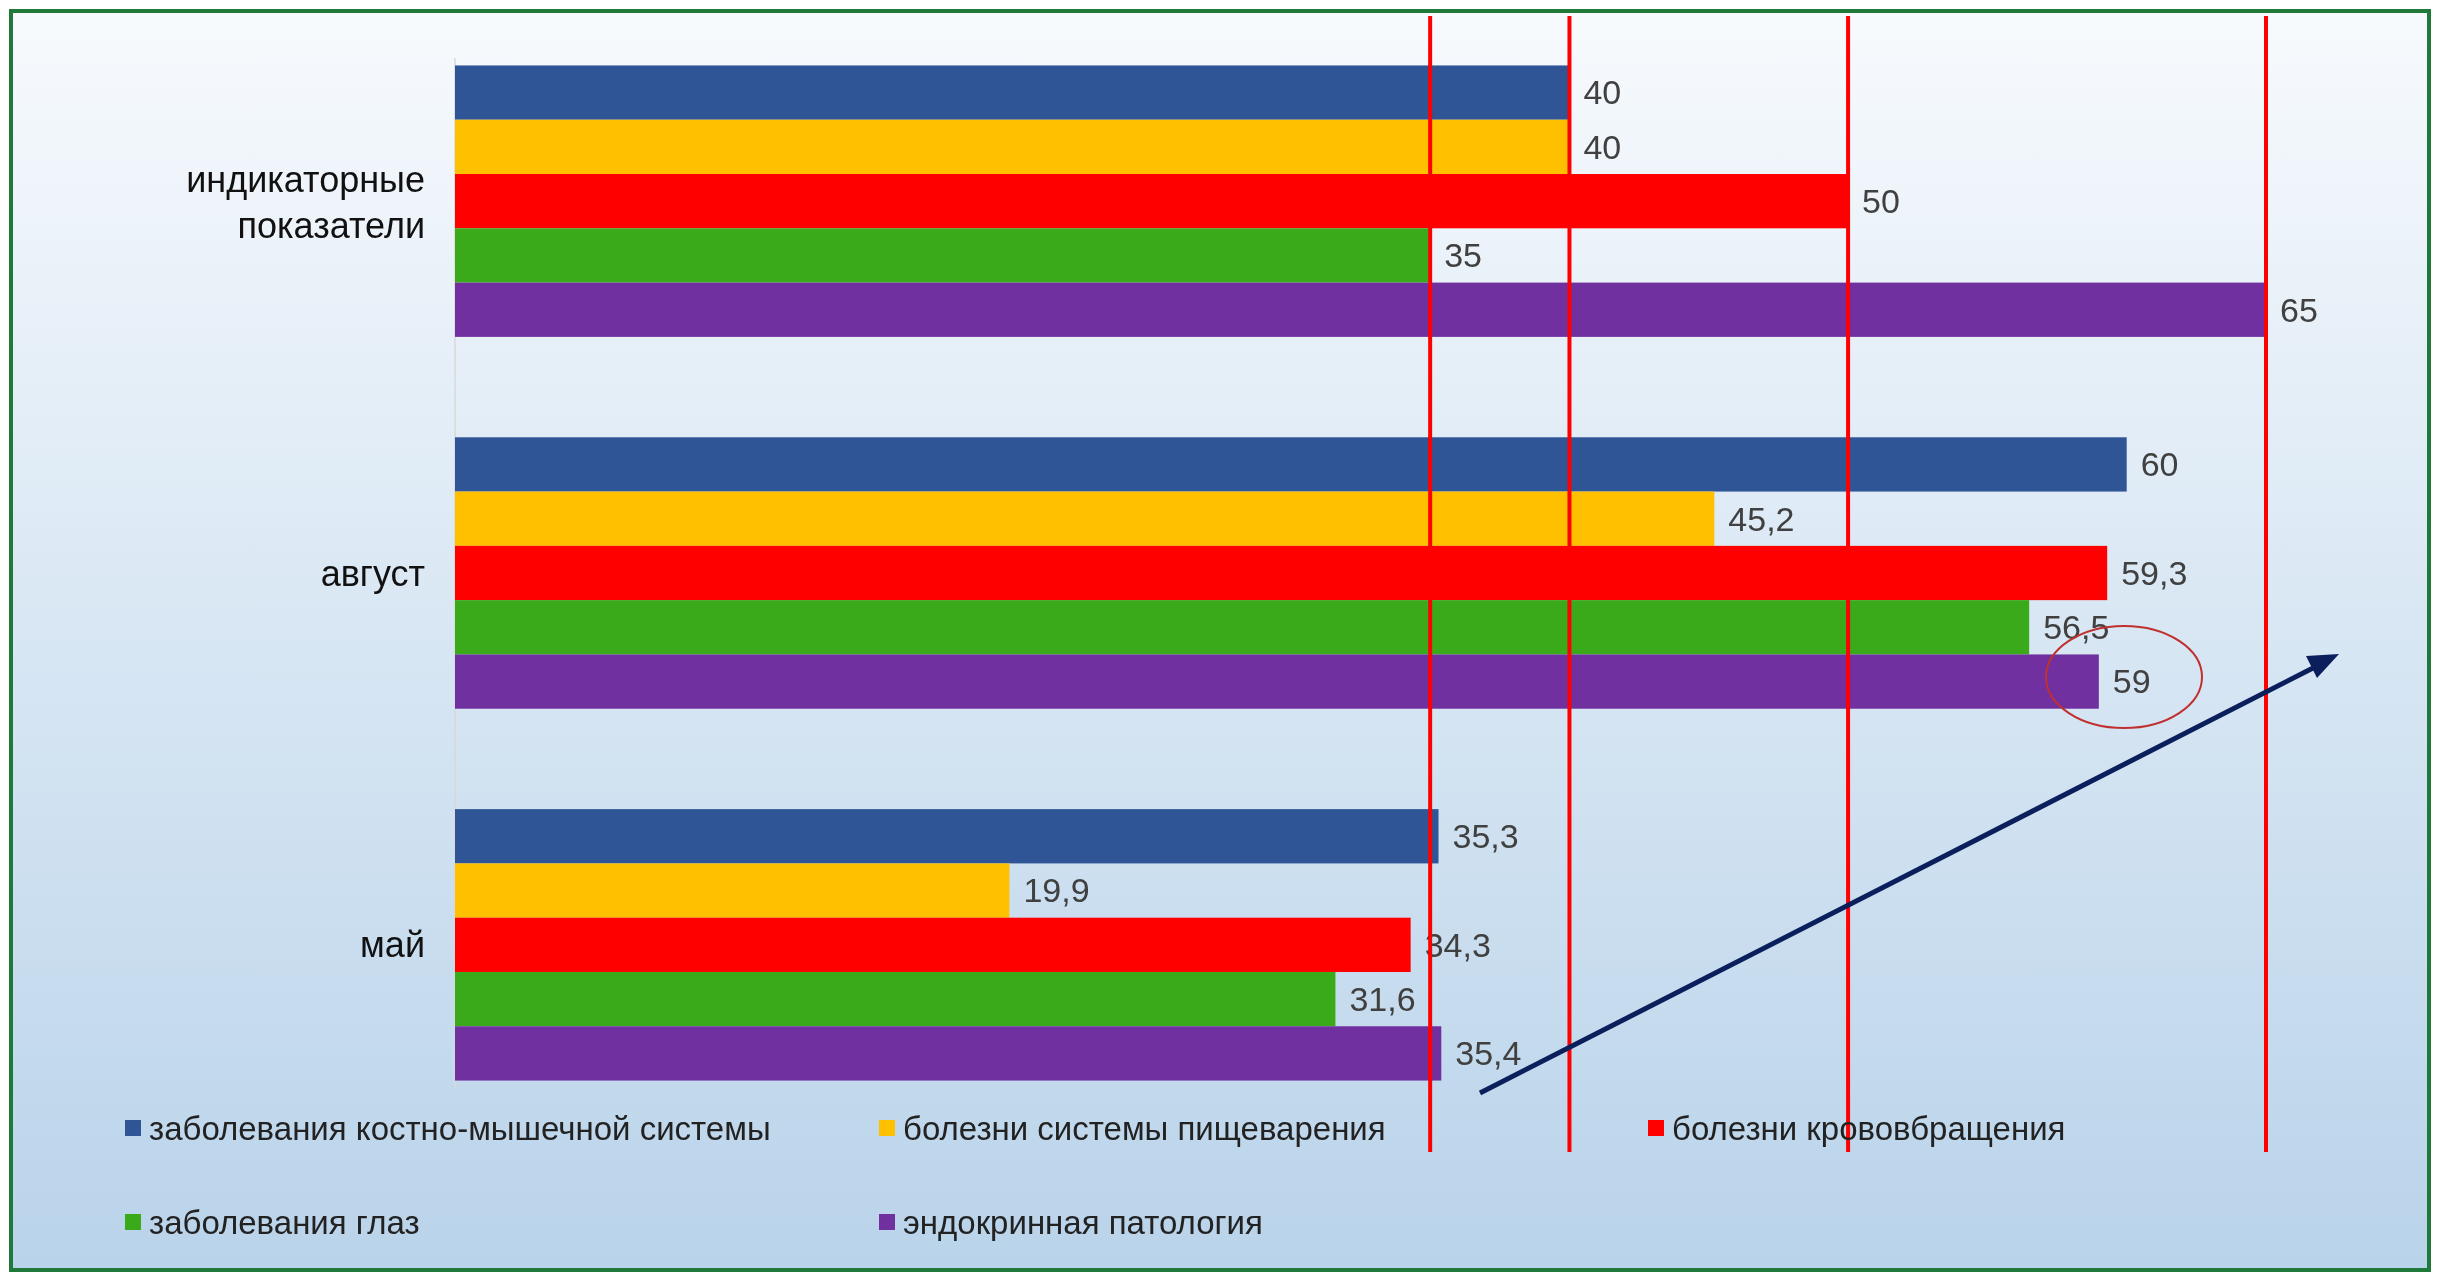  I want to click on data-label: 31,6, so click(1382, 999).